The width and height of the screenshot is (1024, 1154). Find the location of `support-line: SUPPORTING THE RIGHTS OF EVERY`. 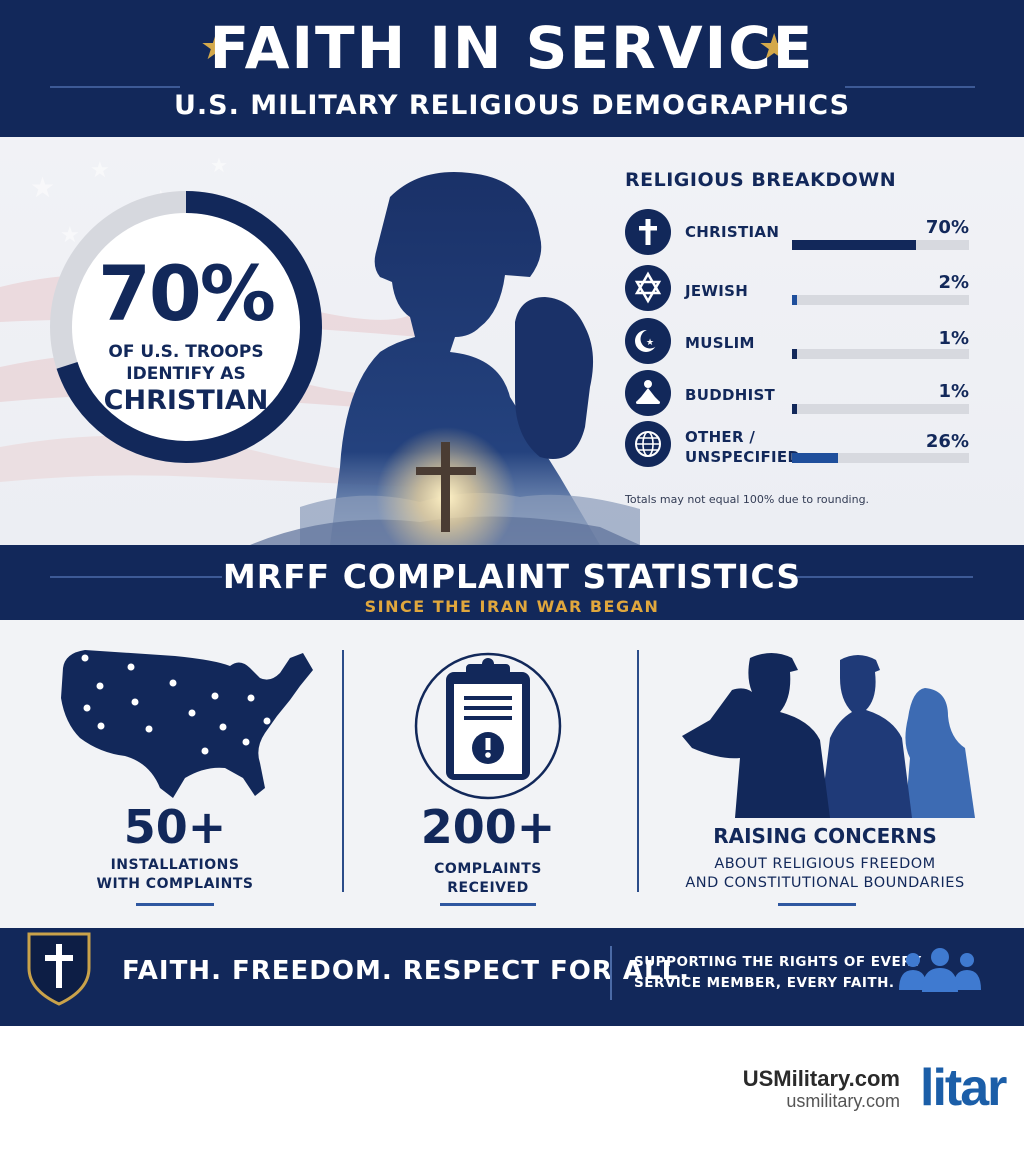

support-line: SUPPORTING THE RIGHTS OF EVERY is located at coordinates (778, 962).